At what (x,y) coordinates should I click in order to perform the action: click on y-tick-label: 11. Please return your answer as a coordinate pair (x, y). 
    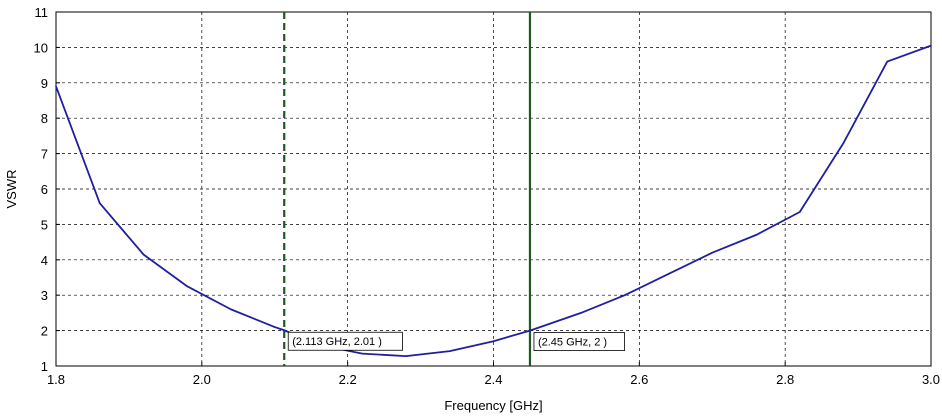
    Looking at the image, I should click on (42, 12).